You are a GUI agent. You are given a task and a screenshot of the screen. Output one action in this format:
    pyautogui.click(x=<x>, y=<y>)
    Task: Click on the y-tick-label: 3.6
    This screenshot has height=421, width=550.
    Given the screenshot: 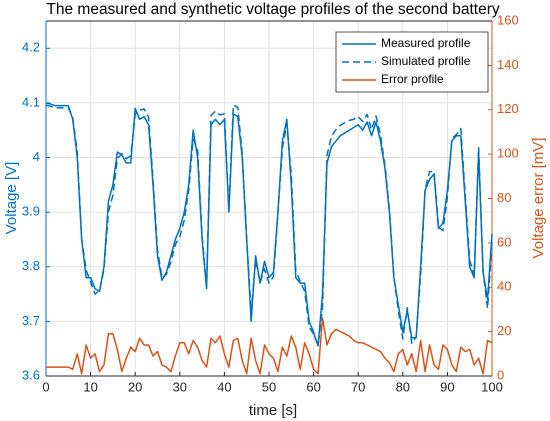 What is the action you would take?
    pyautogui.click(x=31, y=374)
    